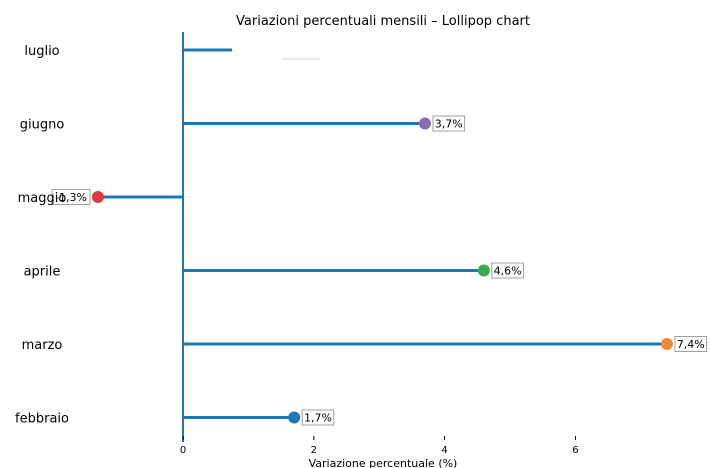 This screenshot has height=468, width=710. What do you see at coordinates (183, 450) in the screenshot?
I see `x-tick-label-0: 0` at bounding box center [183, 450].